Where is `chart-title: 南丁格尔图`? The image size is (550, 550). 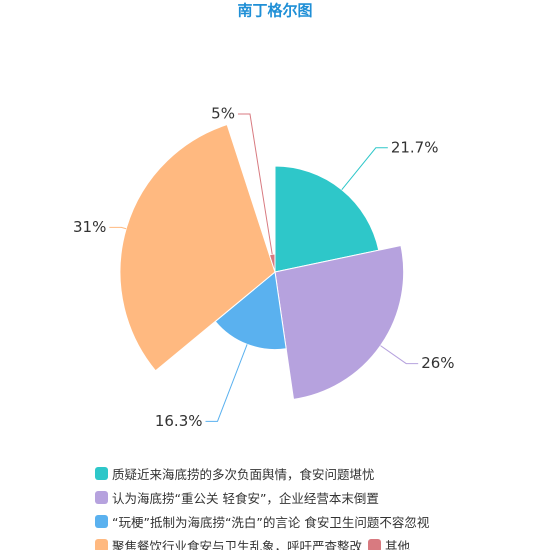 chart-title: 南丁格尔图 is located at coordinates (274, 11).